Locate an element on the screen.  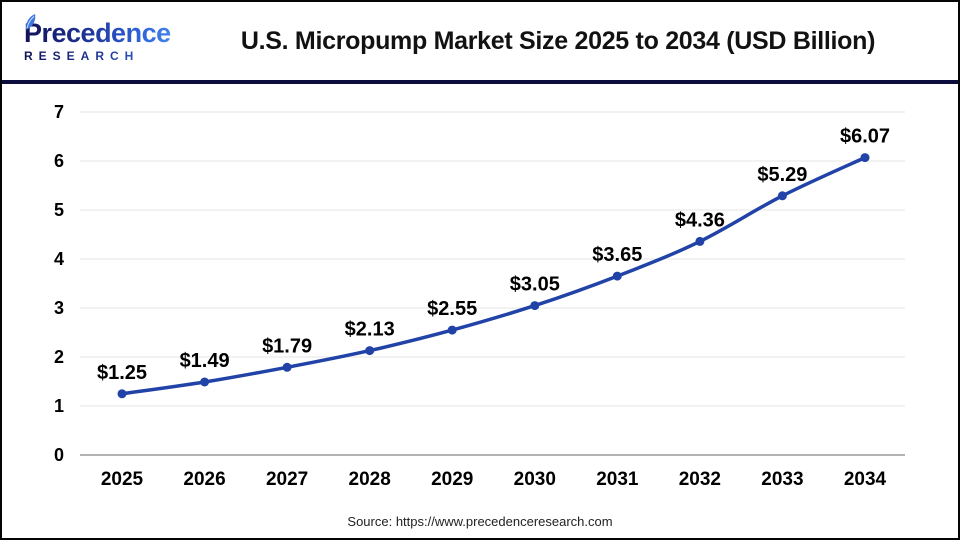
data-label: $1.49 is located at coordinates (205, 361).